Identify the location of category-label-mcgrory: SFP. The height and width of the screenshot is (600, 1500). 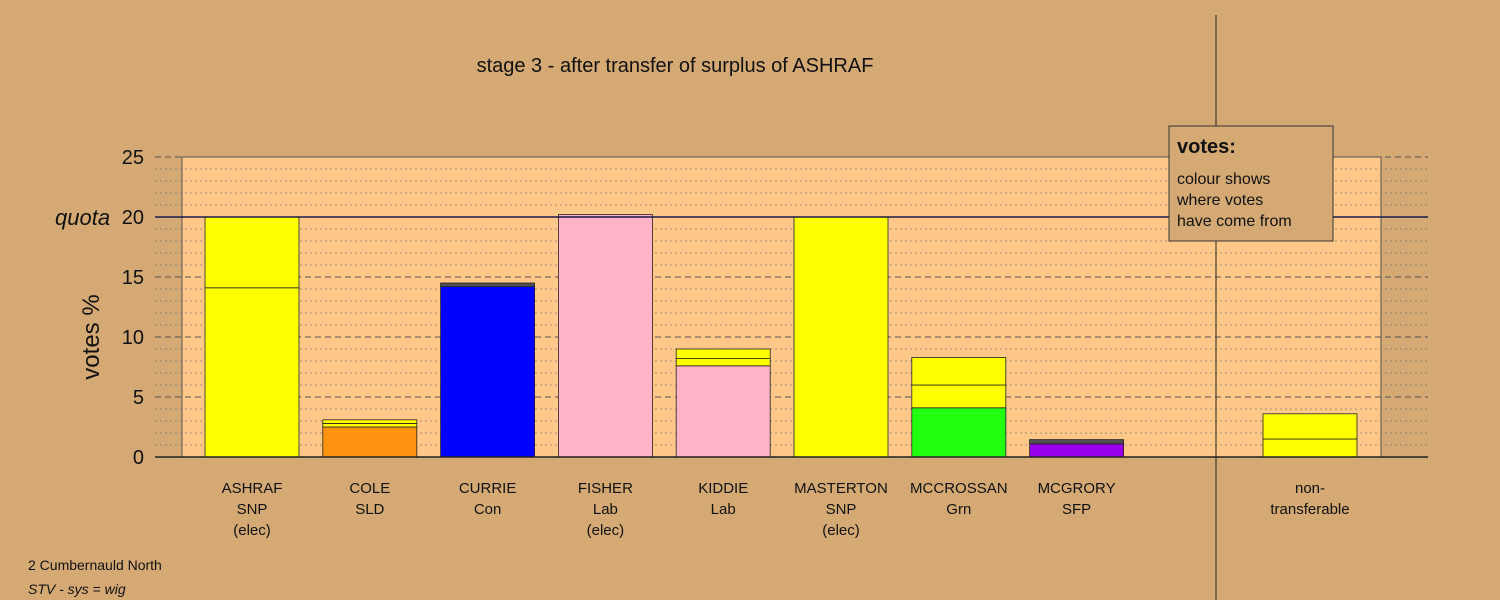
(1076, 509).